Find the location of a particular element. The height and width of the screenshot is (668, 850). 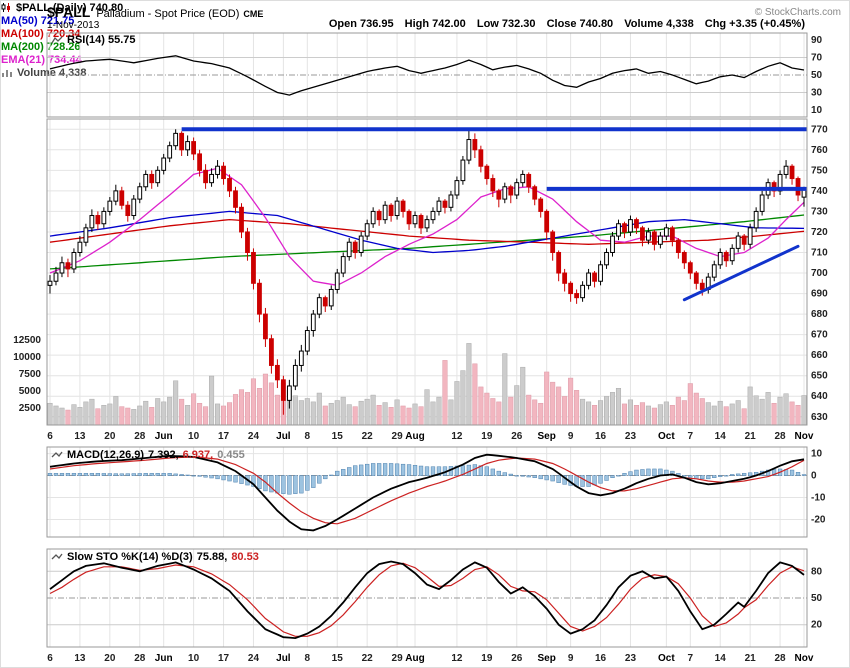

high-label: High is located at coordinates (417, 24).